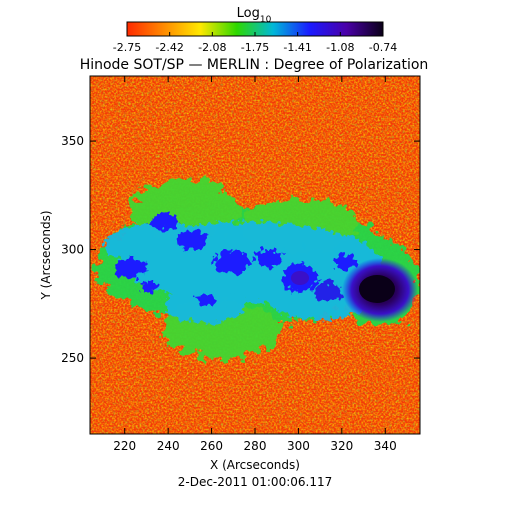  Describe the element at coordinates (72, 250) in the screenshot. I see `y-tick-label: 300` at that location.